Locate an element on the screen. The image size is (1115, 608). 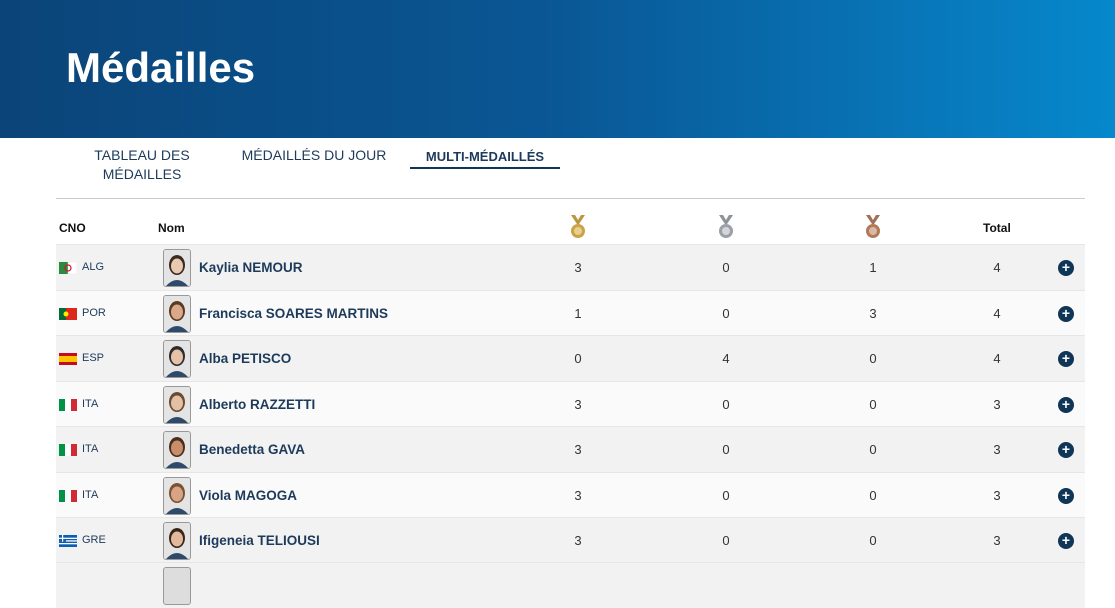
table-row: POR Francisca SOARES MARTINS 1 0 3 4 + is located at coordinates (570, 312).